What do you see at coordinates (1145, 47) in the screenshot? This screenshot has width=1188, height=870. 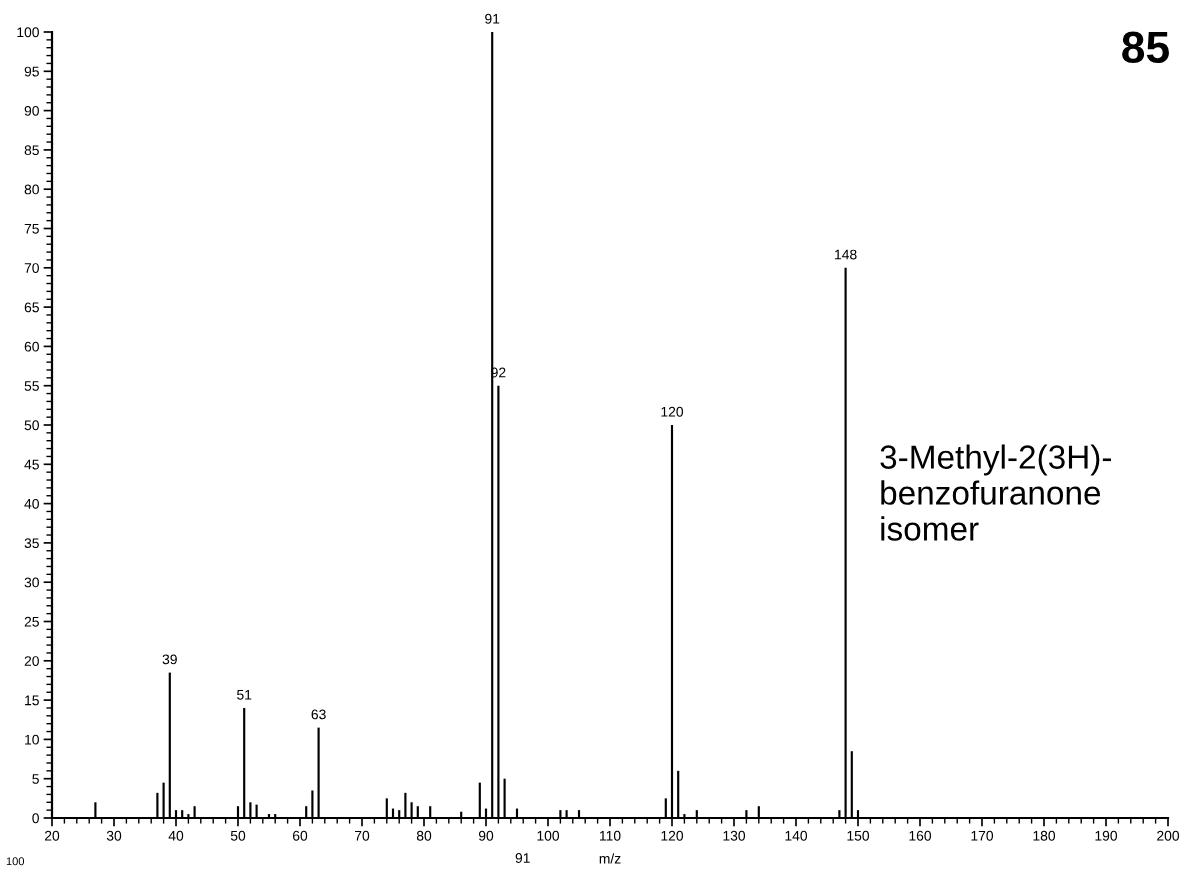 I see `annotation: 85` at bounding box center [1145, 47].